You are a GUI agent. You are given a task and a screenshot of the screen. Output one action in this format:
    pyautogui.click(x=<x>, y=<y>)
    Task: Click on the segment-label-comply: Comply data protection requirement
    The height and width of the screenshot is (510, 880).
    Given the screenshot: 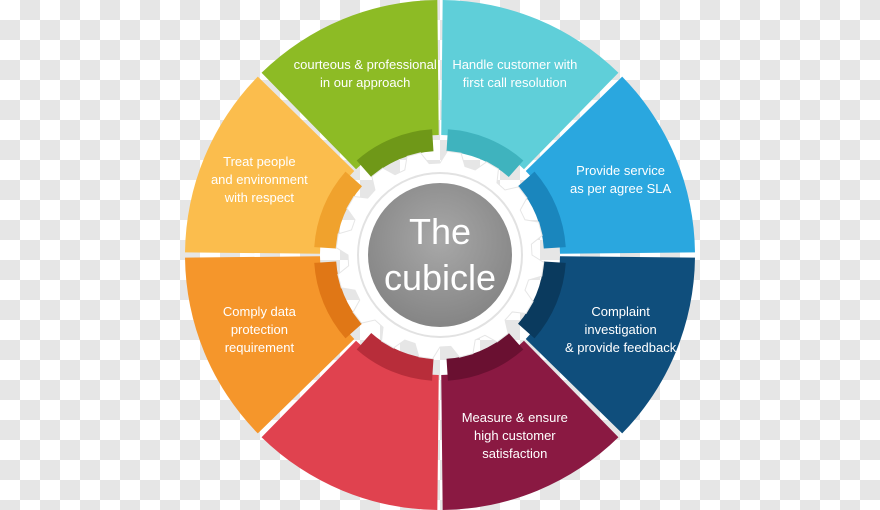 What is the action you would take?
    pyautogui.click(x=259, y=330)
    